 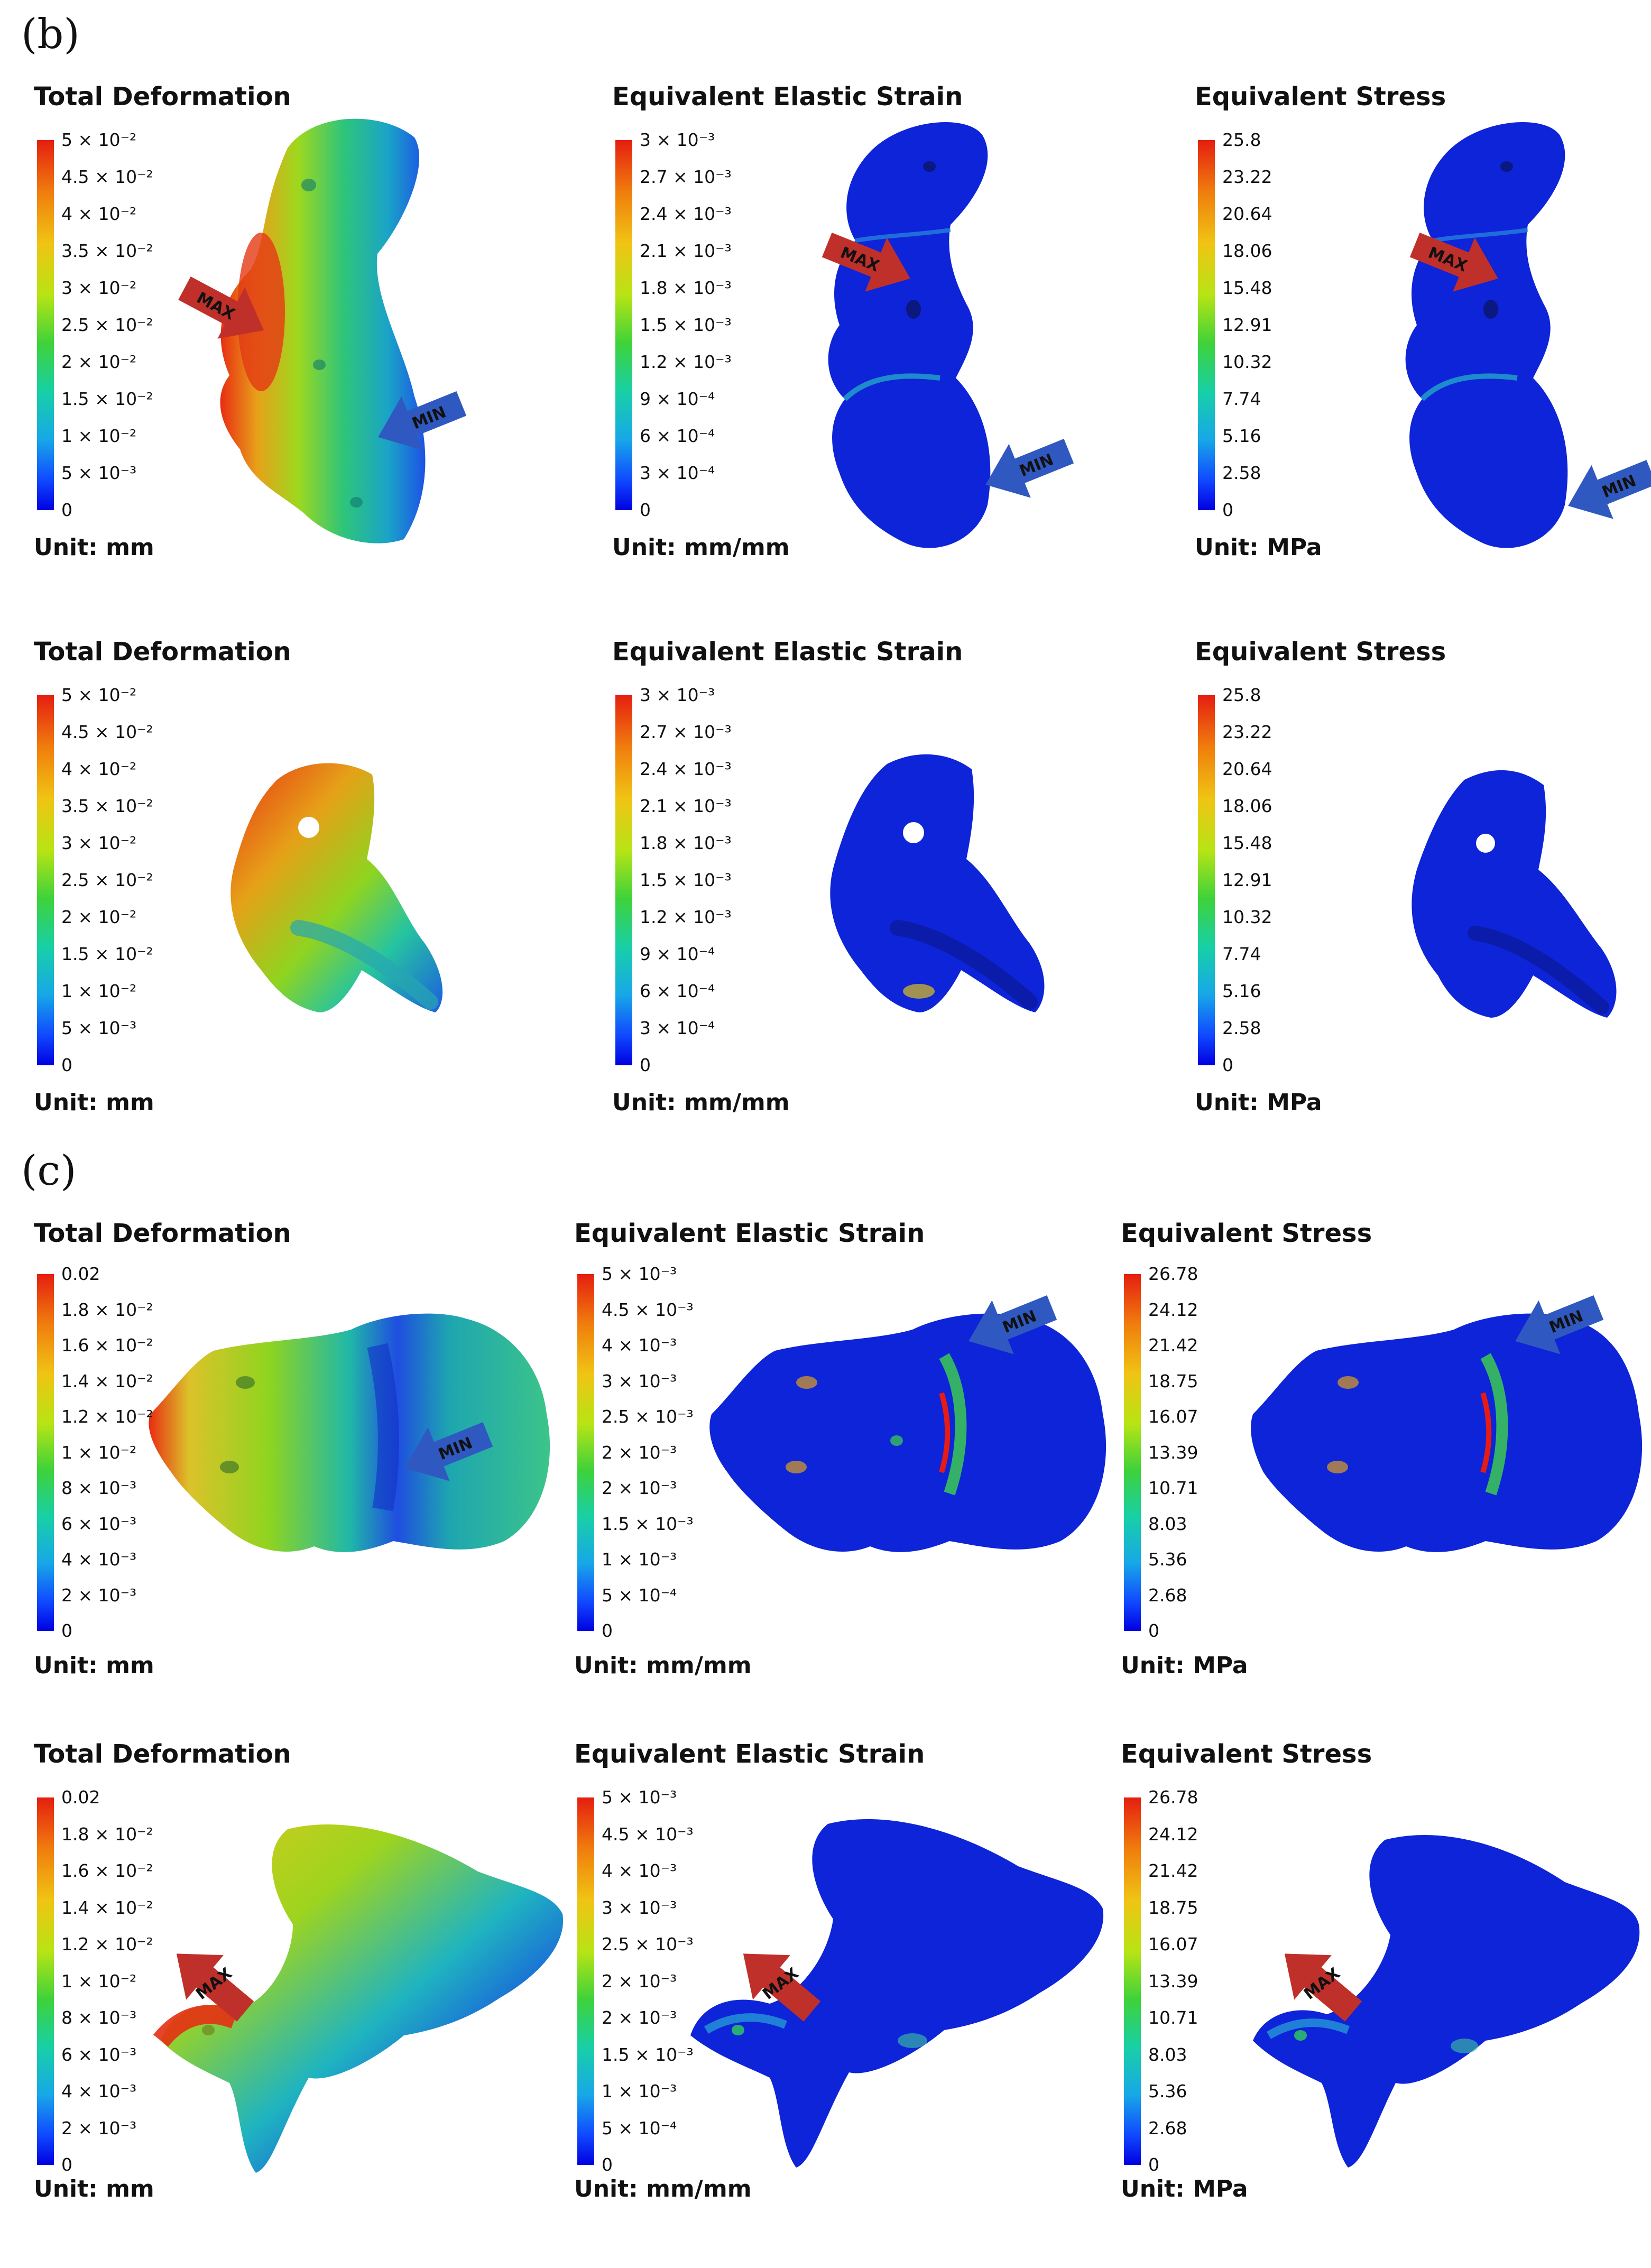 I want to click on colorbar-tick-label: 18.06, so click(x=1247, y=251).